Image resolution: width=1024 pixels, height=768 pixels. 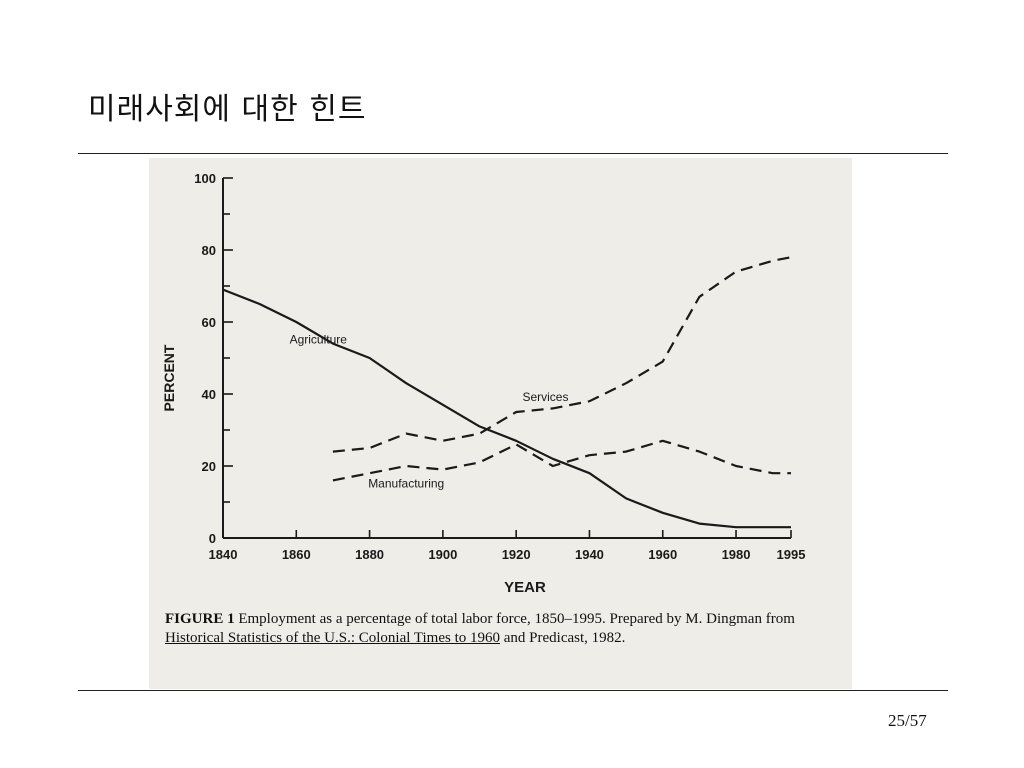 I want to click on x-tick-label-1900: 1900, so click(x=442, y=554).